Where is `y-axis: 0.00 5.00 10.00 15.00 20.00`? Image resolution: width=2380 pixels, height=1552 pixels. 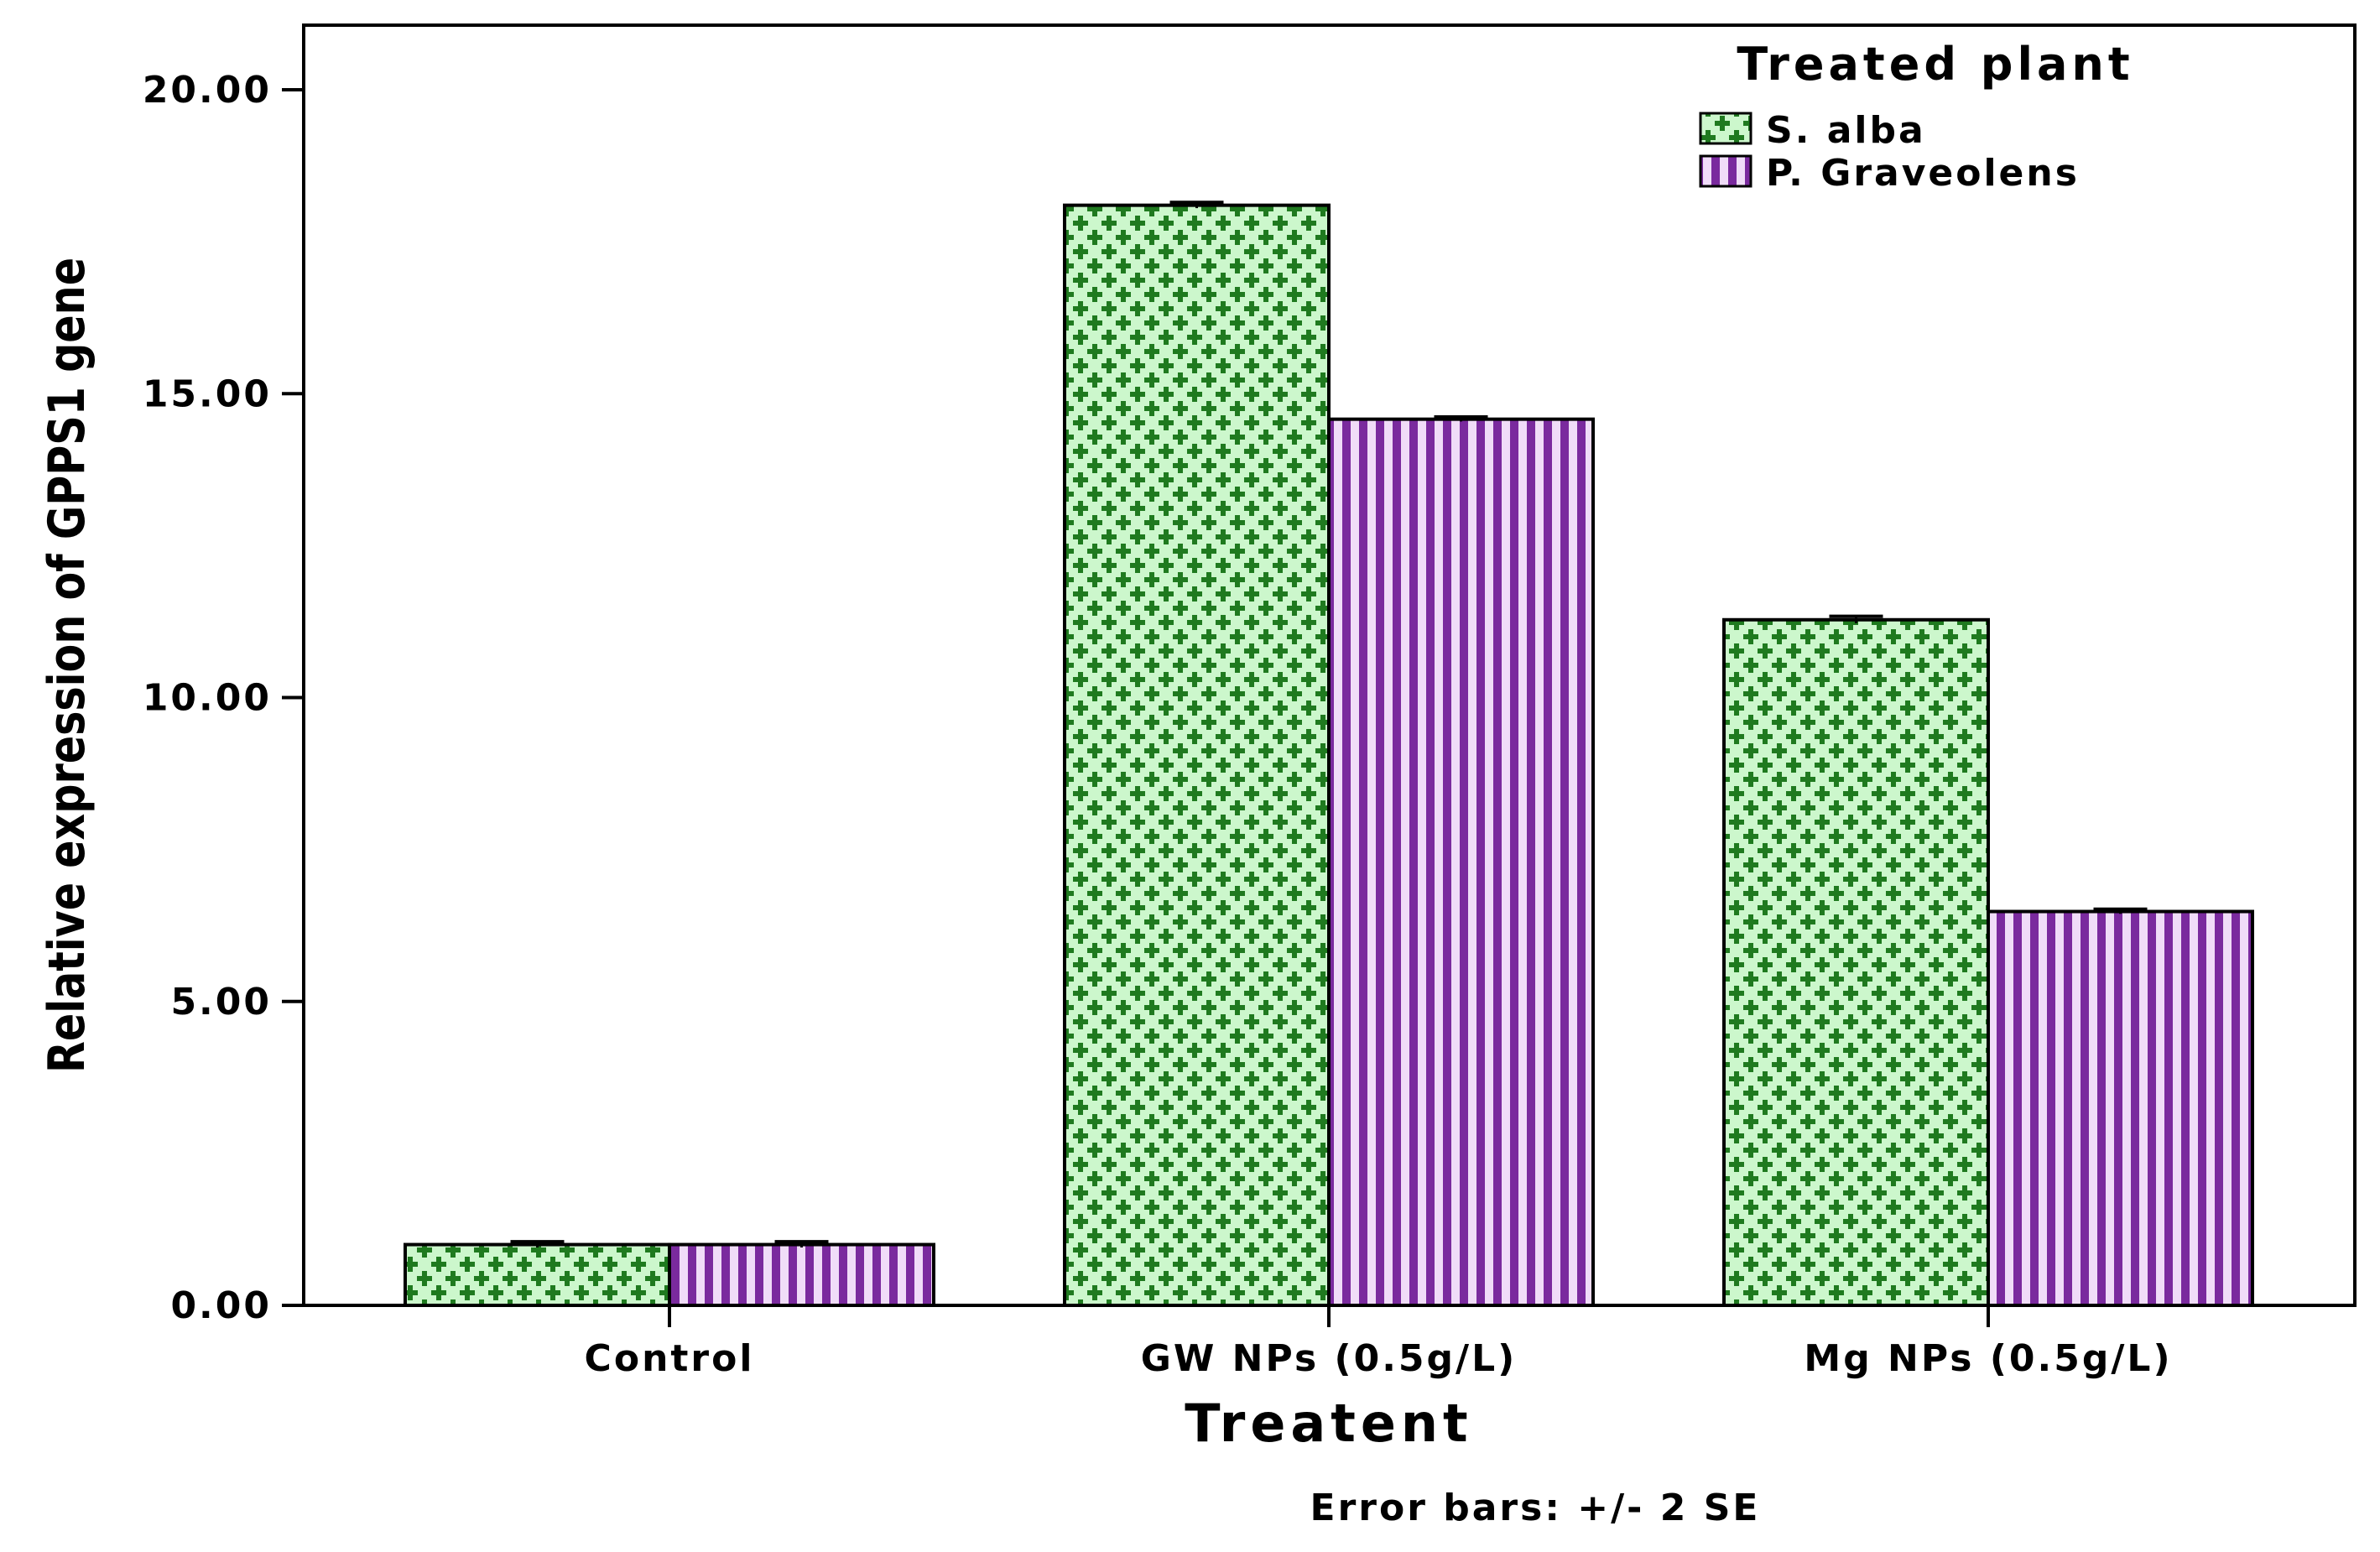 y-axis: 0.00 5.00 10.00 15.00 20.00 is located at coordinates (223, 698).